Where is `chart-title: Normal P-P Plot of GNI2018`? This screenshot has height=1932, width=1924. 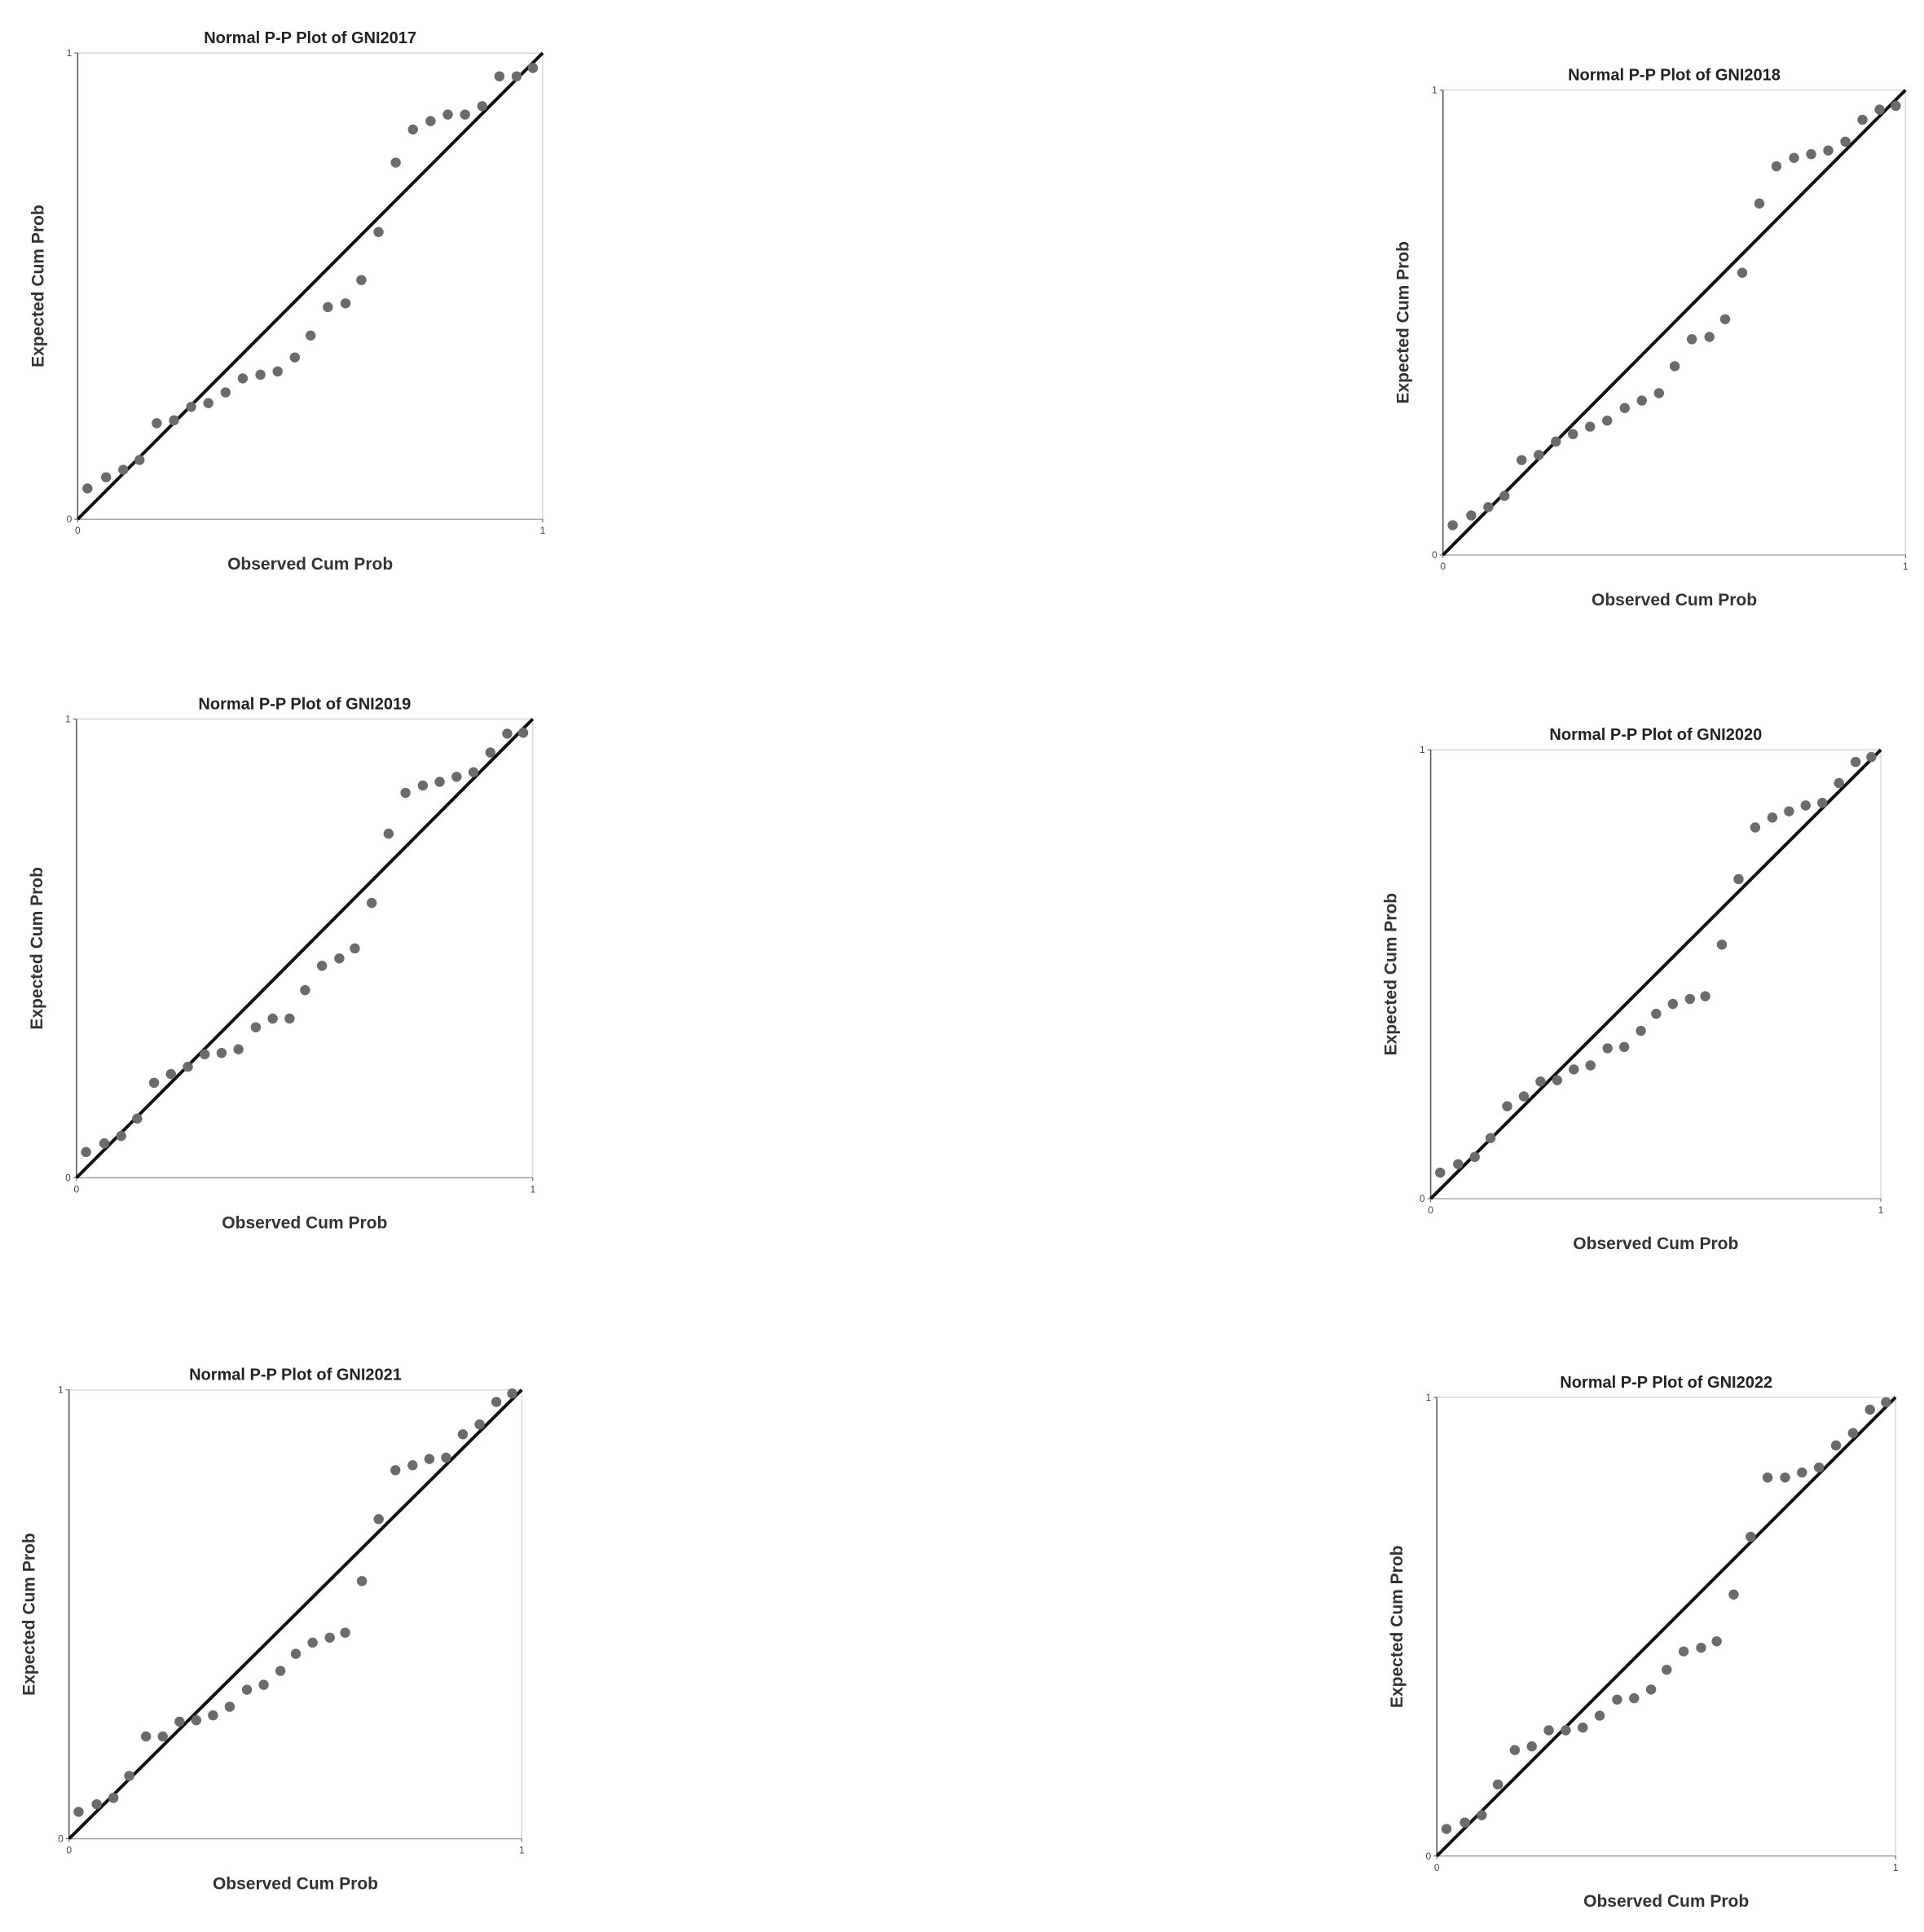 chart-title: Normal P-P Plot of GNI2018 is located at coordinates (1674, 75).